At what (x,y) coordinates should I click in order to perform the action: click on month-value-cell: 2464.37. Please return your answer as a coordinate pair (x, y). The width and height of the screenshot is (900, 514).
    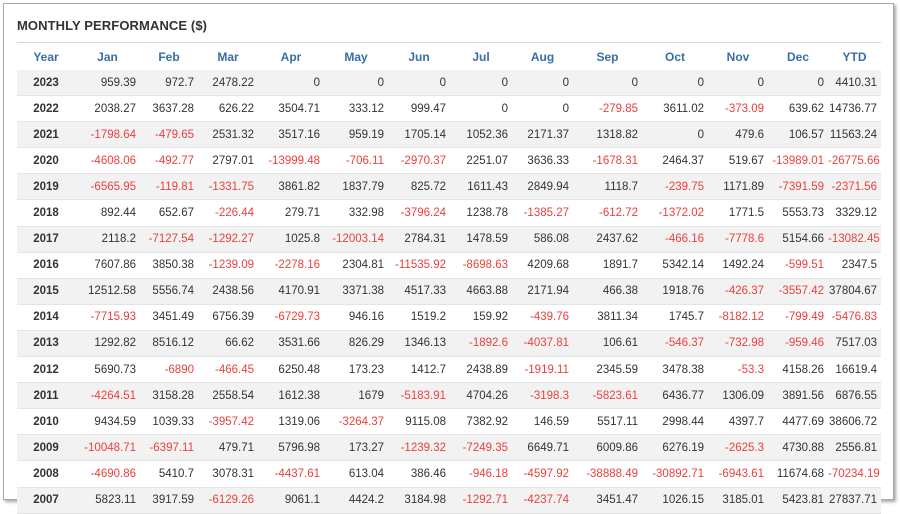
    Looking at the image, I should click on (675, 161).